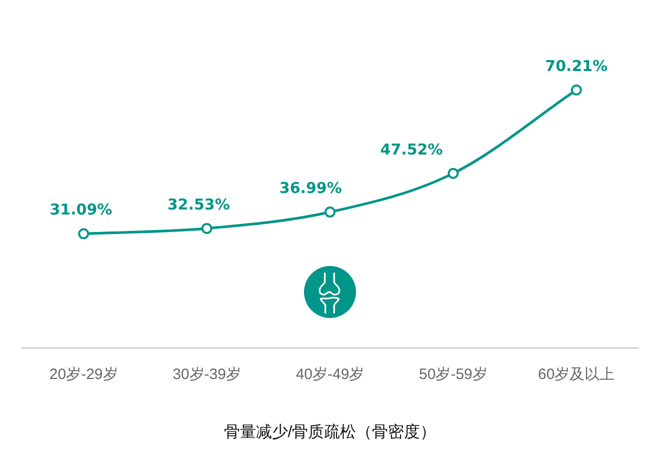 This screenshot has height=454, width=662. Describe the element at coordinates (310, 187) in the screenshot. I see `data-label: 36.99%` at that location.